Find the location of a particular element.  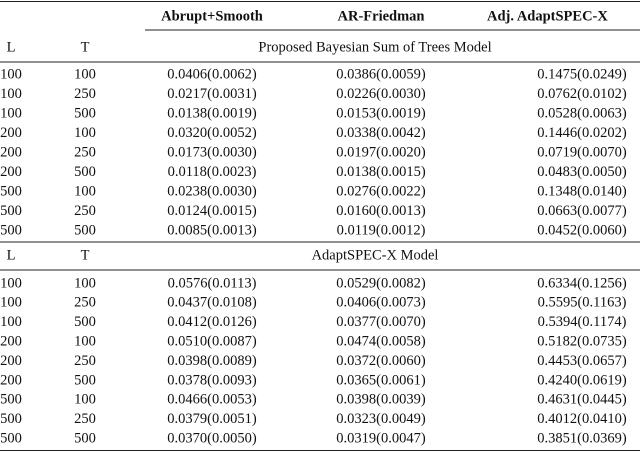

cell: 0.4240(0.0619) is located at coordinates (582, 380).